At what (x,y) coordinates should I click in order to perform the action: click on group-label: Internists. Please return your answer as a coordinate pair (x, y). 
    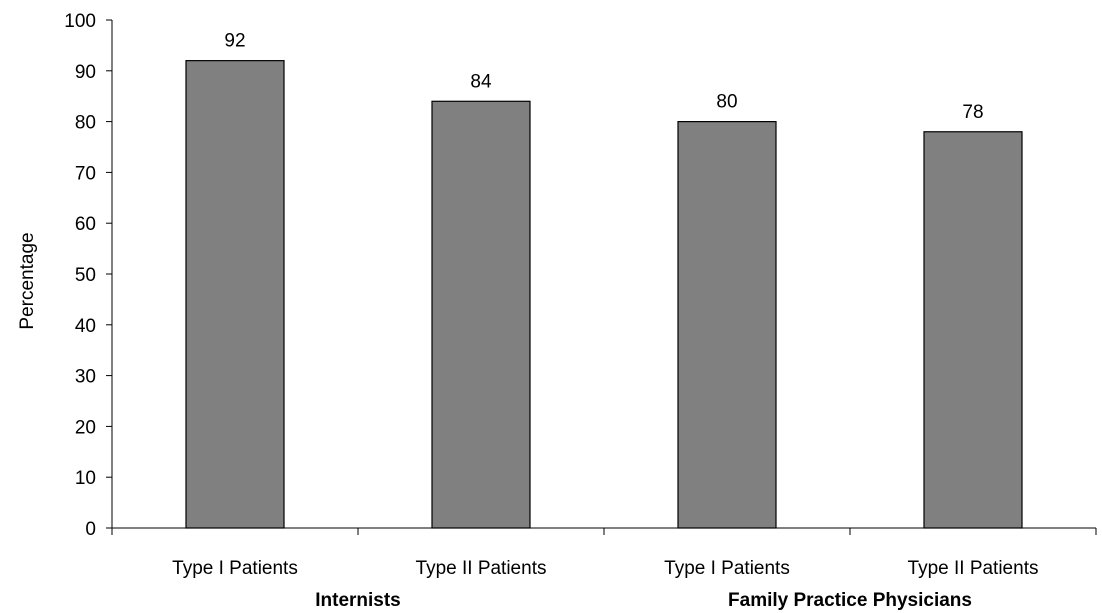
    Looking at the image, I should click on (358, 600).